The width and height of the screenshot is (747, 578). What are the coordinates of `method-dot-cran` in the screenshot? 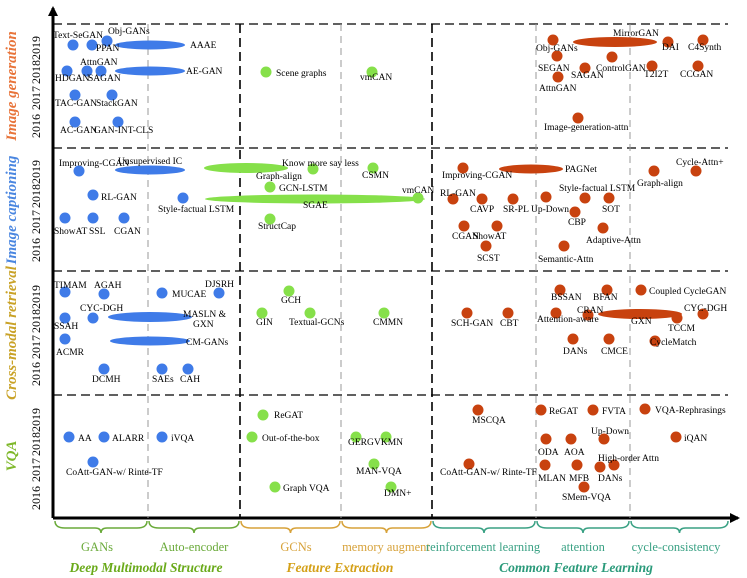 It's located at (588, 315).